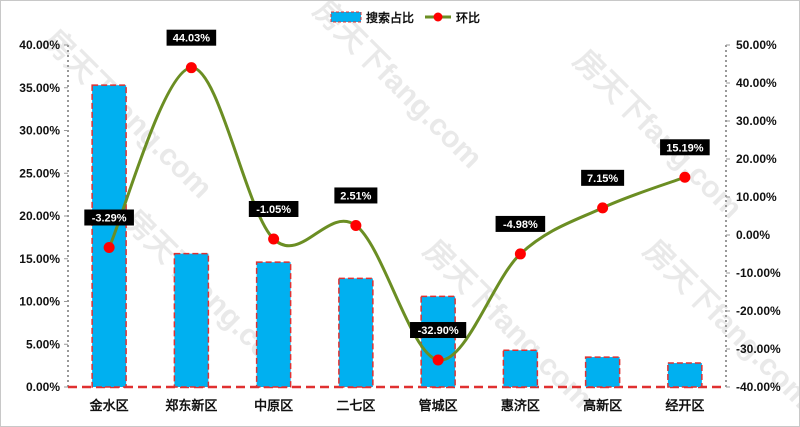 This screenshot has height=427, width=800. Describe the element at coordinates (39, 302) in the screenshot. I see `left-tick-label: 10.00%` at that location.